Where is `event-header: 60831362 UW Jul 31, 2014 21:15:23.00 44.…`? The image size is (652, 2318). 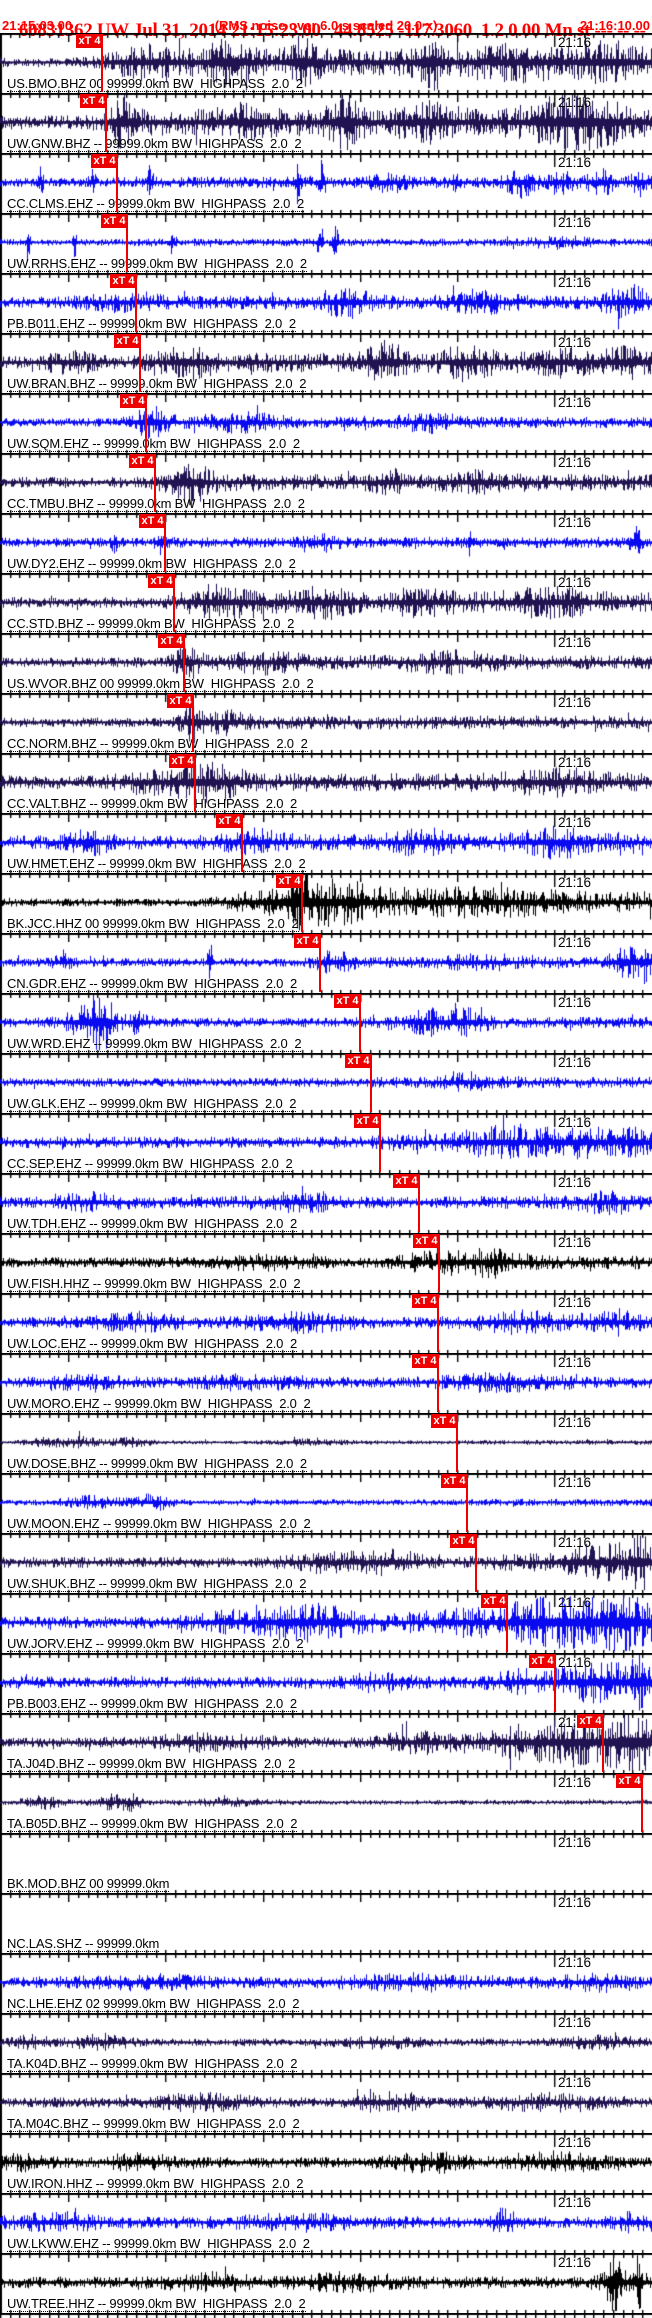
event-header: 60831362 UW Jul 31, 2014 21:15:23.00 44.… is located at coordinates (326, 20).